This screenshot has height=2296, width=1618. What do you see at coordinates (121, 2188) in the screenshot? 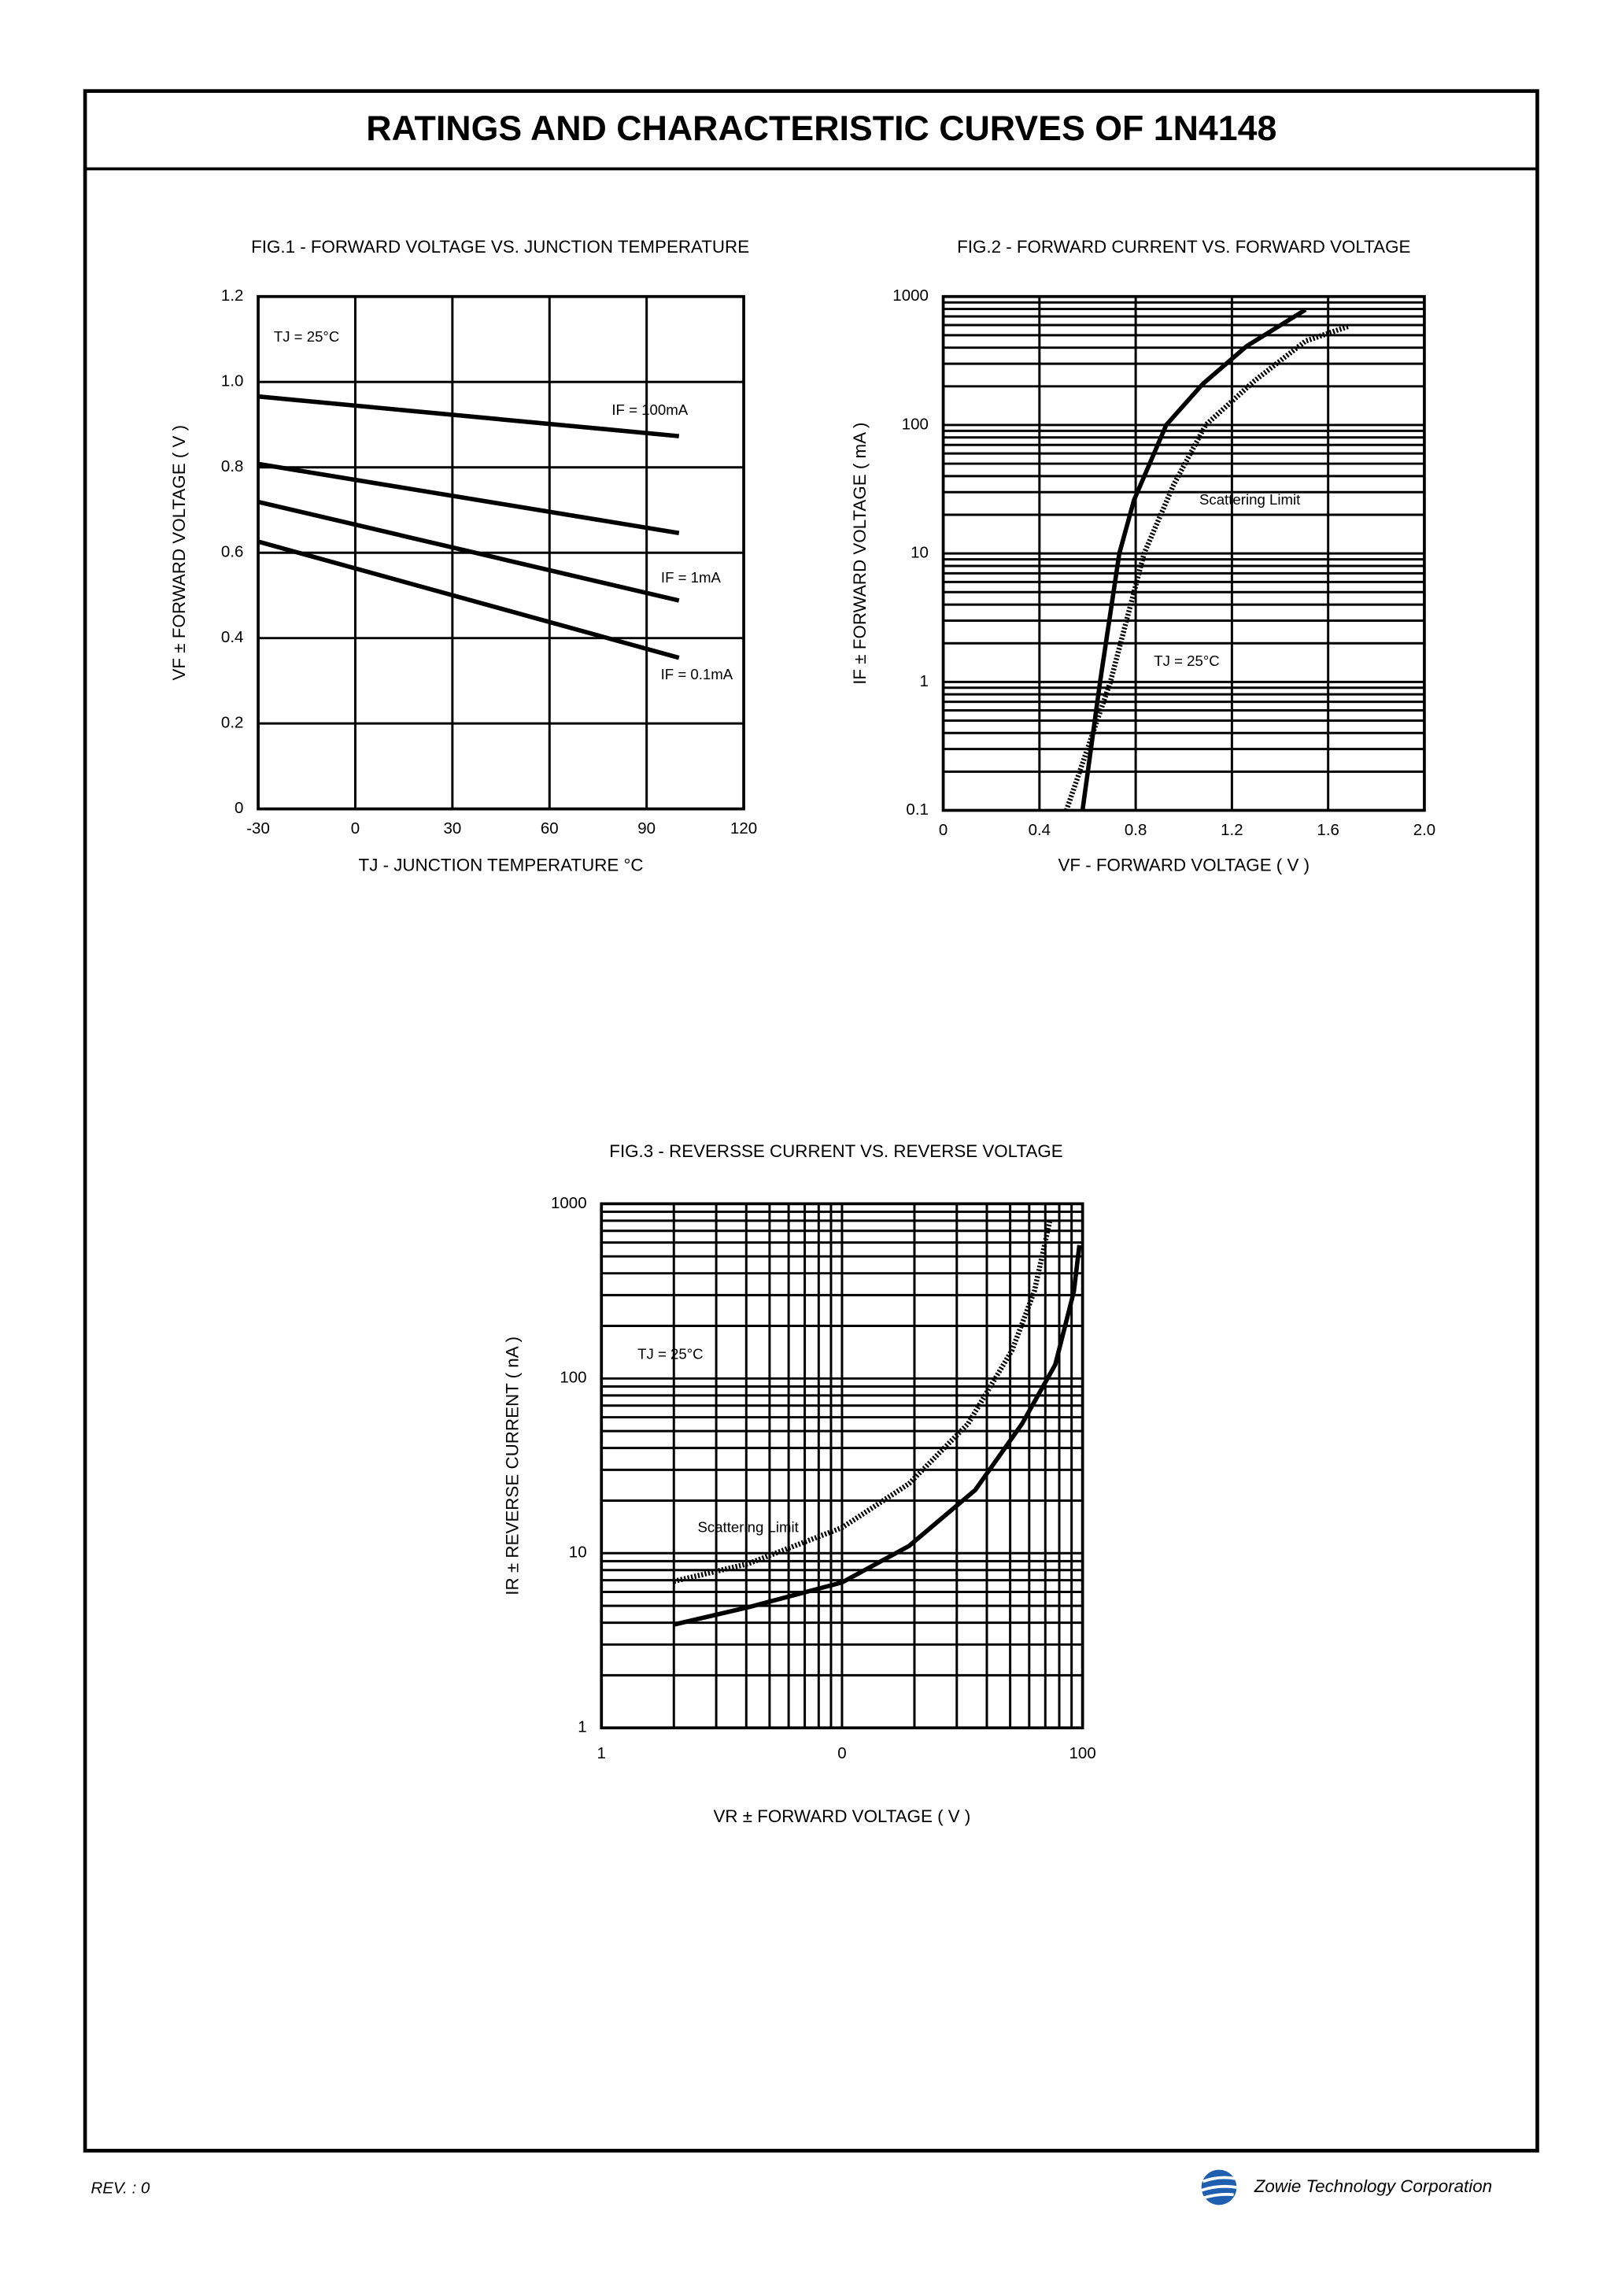
I see `revision: REV. : 0` at bounding box center [121, 2188].